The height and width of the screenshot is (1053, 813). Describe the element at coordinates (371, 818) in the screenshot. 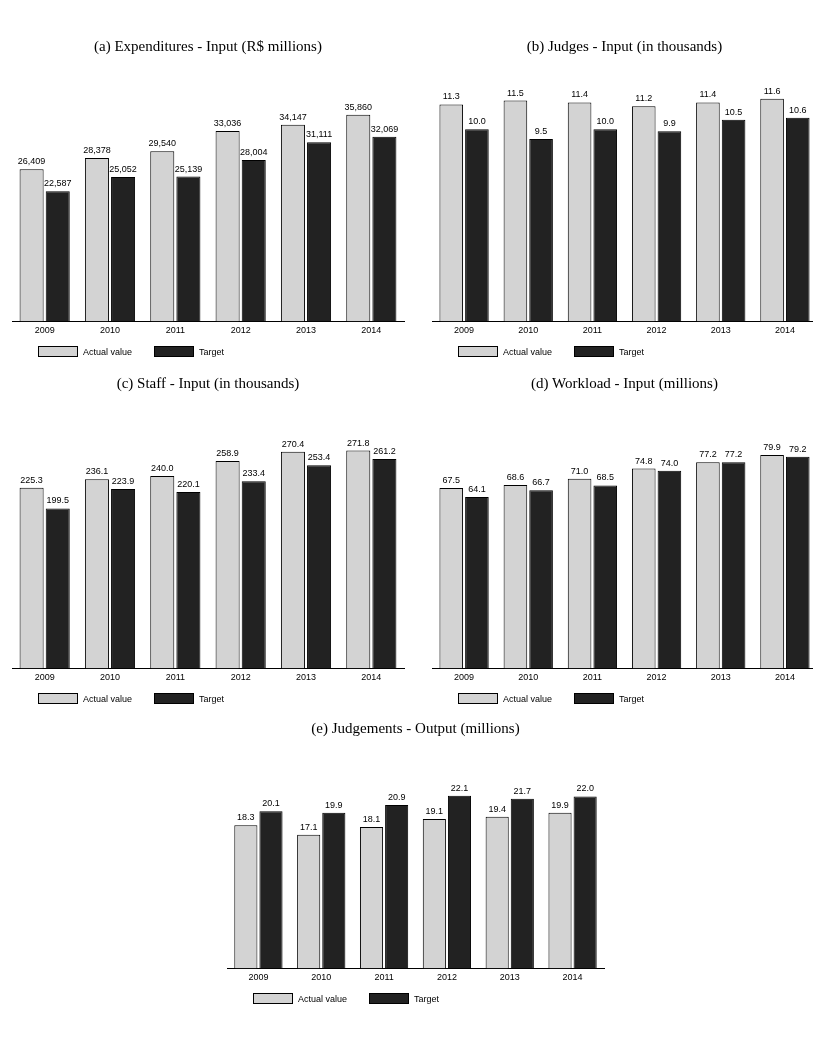

I see `data-label: 18.1` at that location.